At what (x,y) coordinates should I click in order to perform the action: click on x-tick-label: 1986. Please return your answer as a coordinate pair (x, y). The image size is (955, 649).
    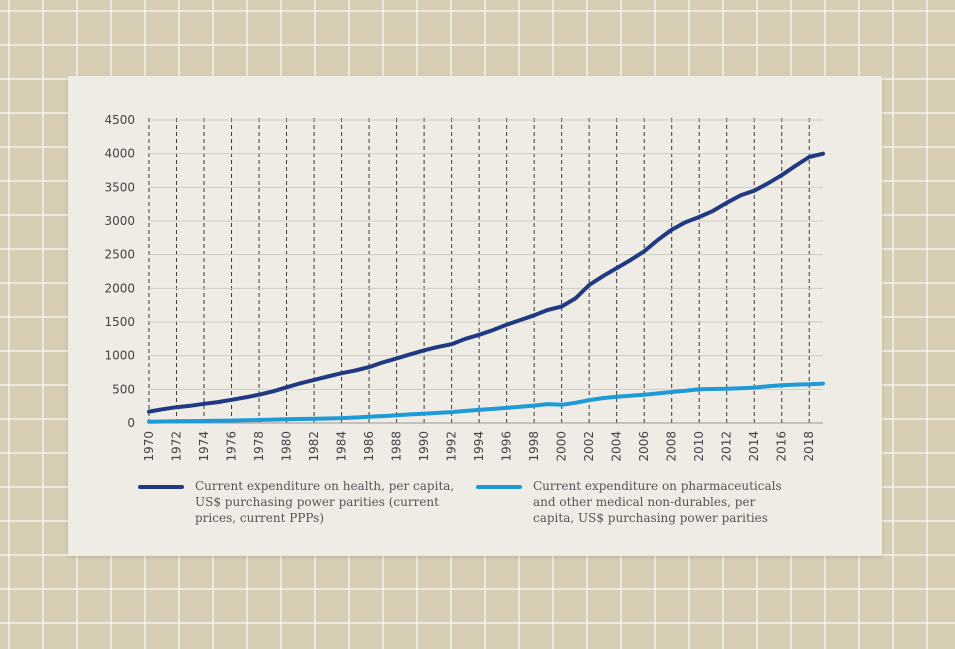
    Looking at the image, I should click on (369, 446).